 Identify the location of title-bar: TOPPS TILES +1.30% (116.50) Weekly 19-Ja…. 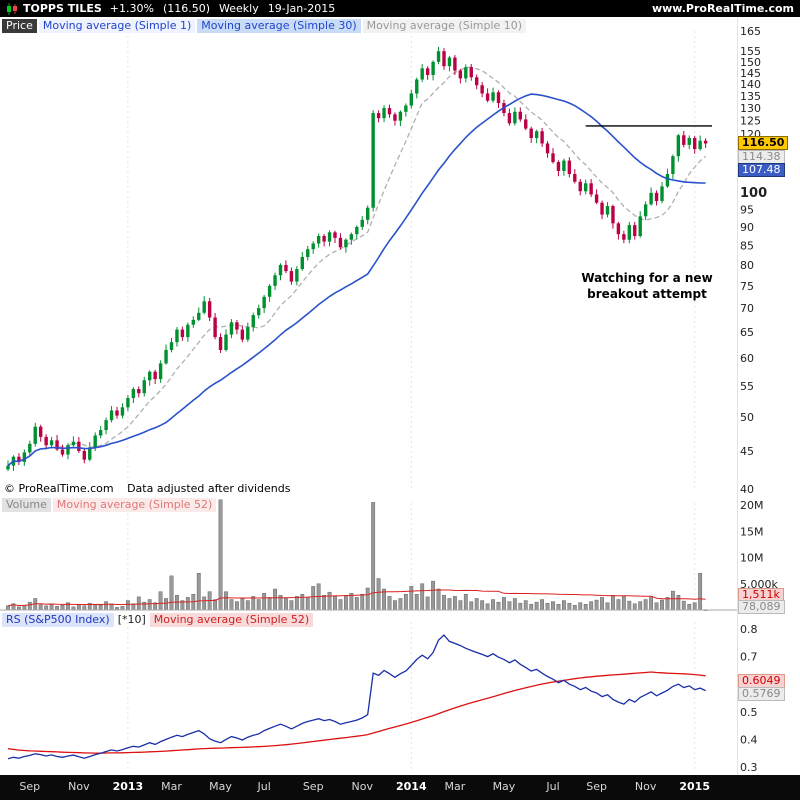
(400, 8).